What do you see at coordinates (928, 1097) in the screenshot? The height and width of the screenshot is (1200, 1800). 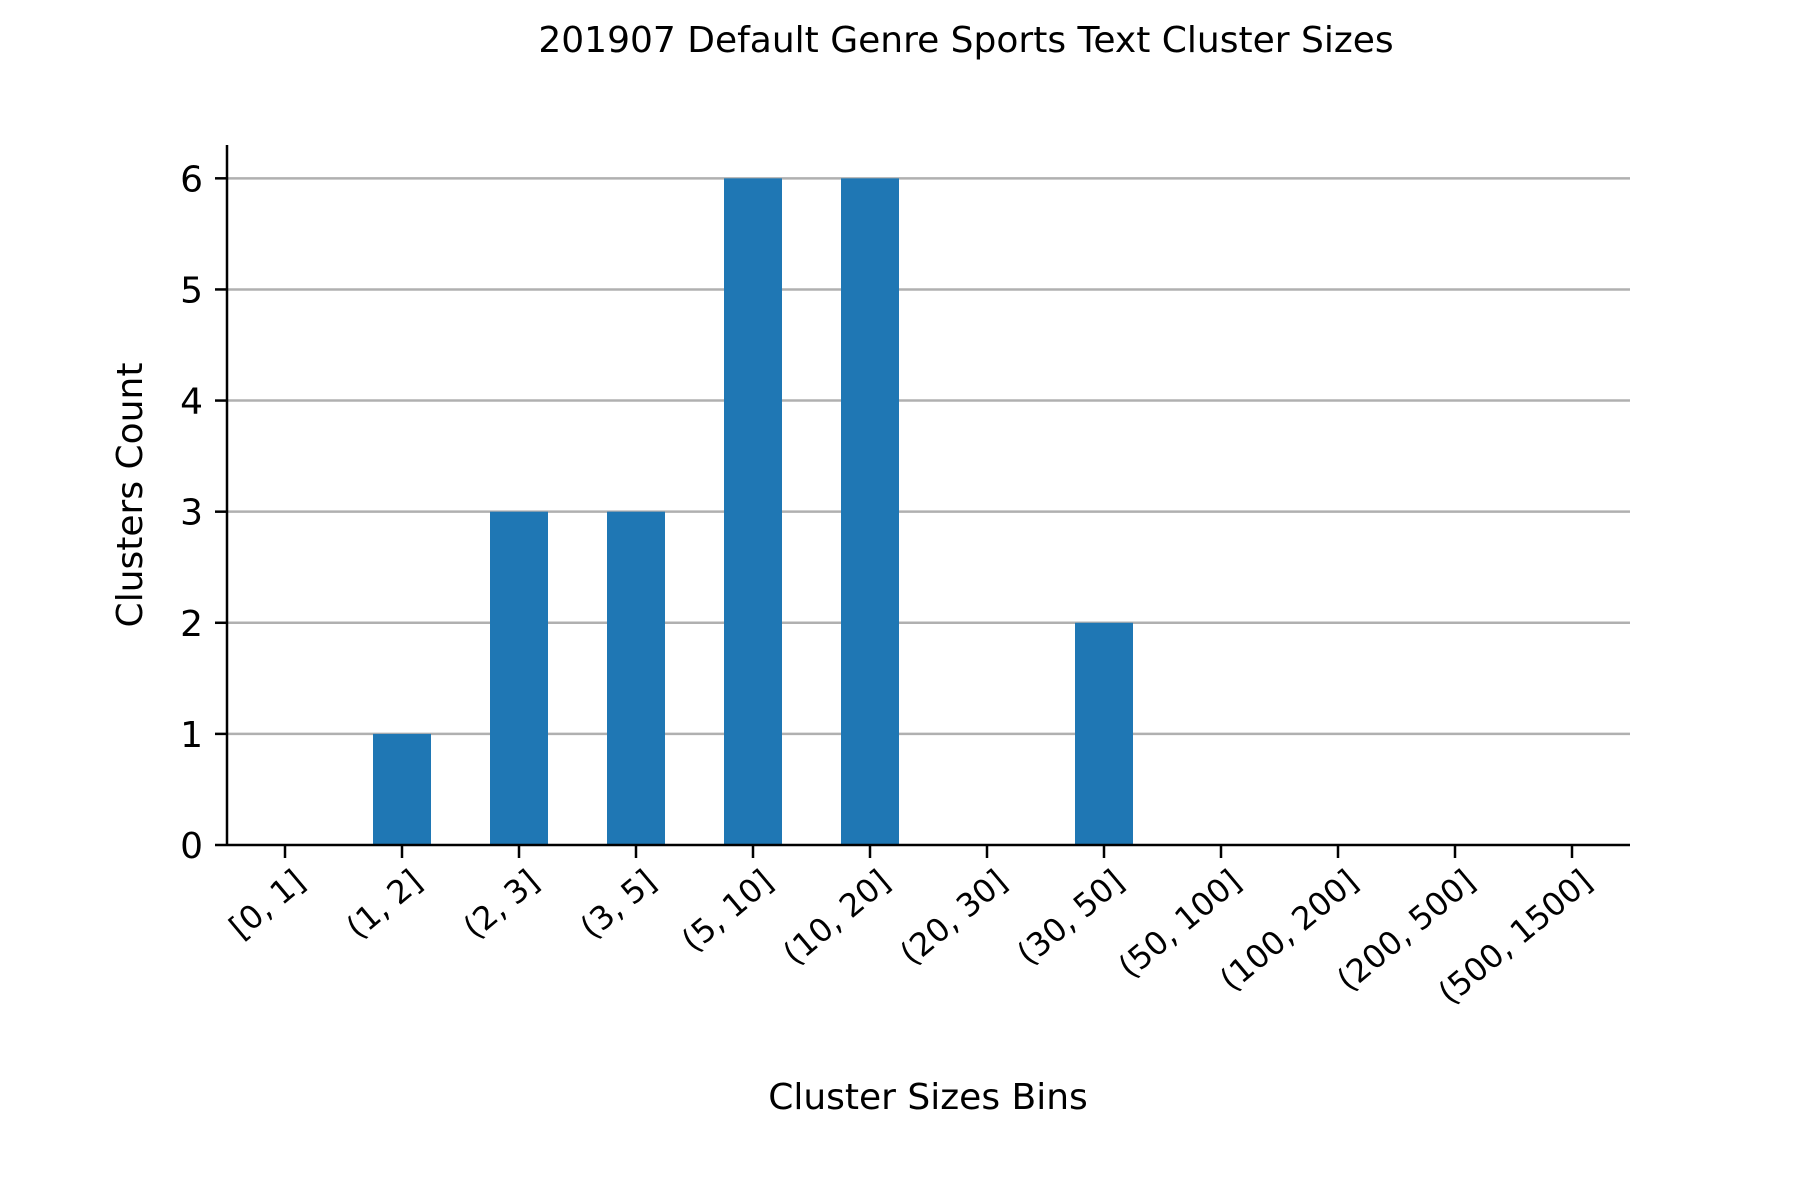 I see `x-axis-label: Cluster Sizes Bins` at bounding box center [928, 1097].